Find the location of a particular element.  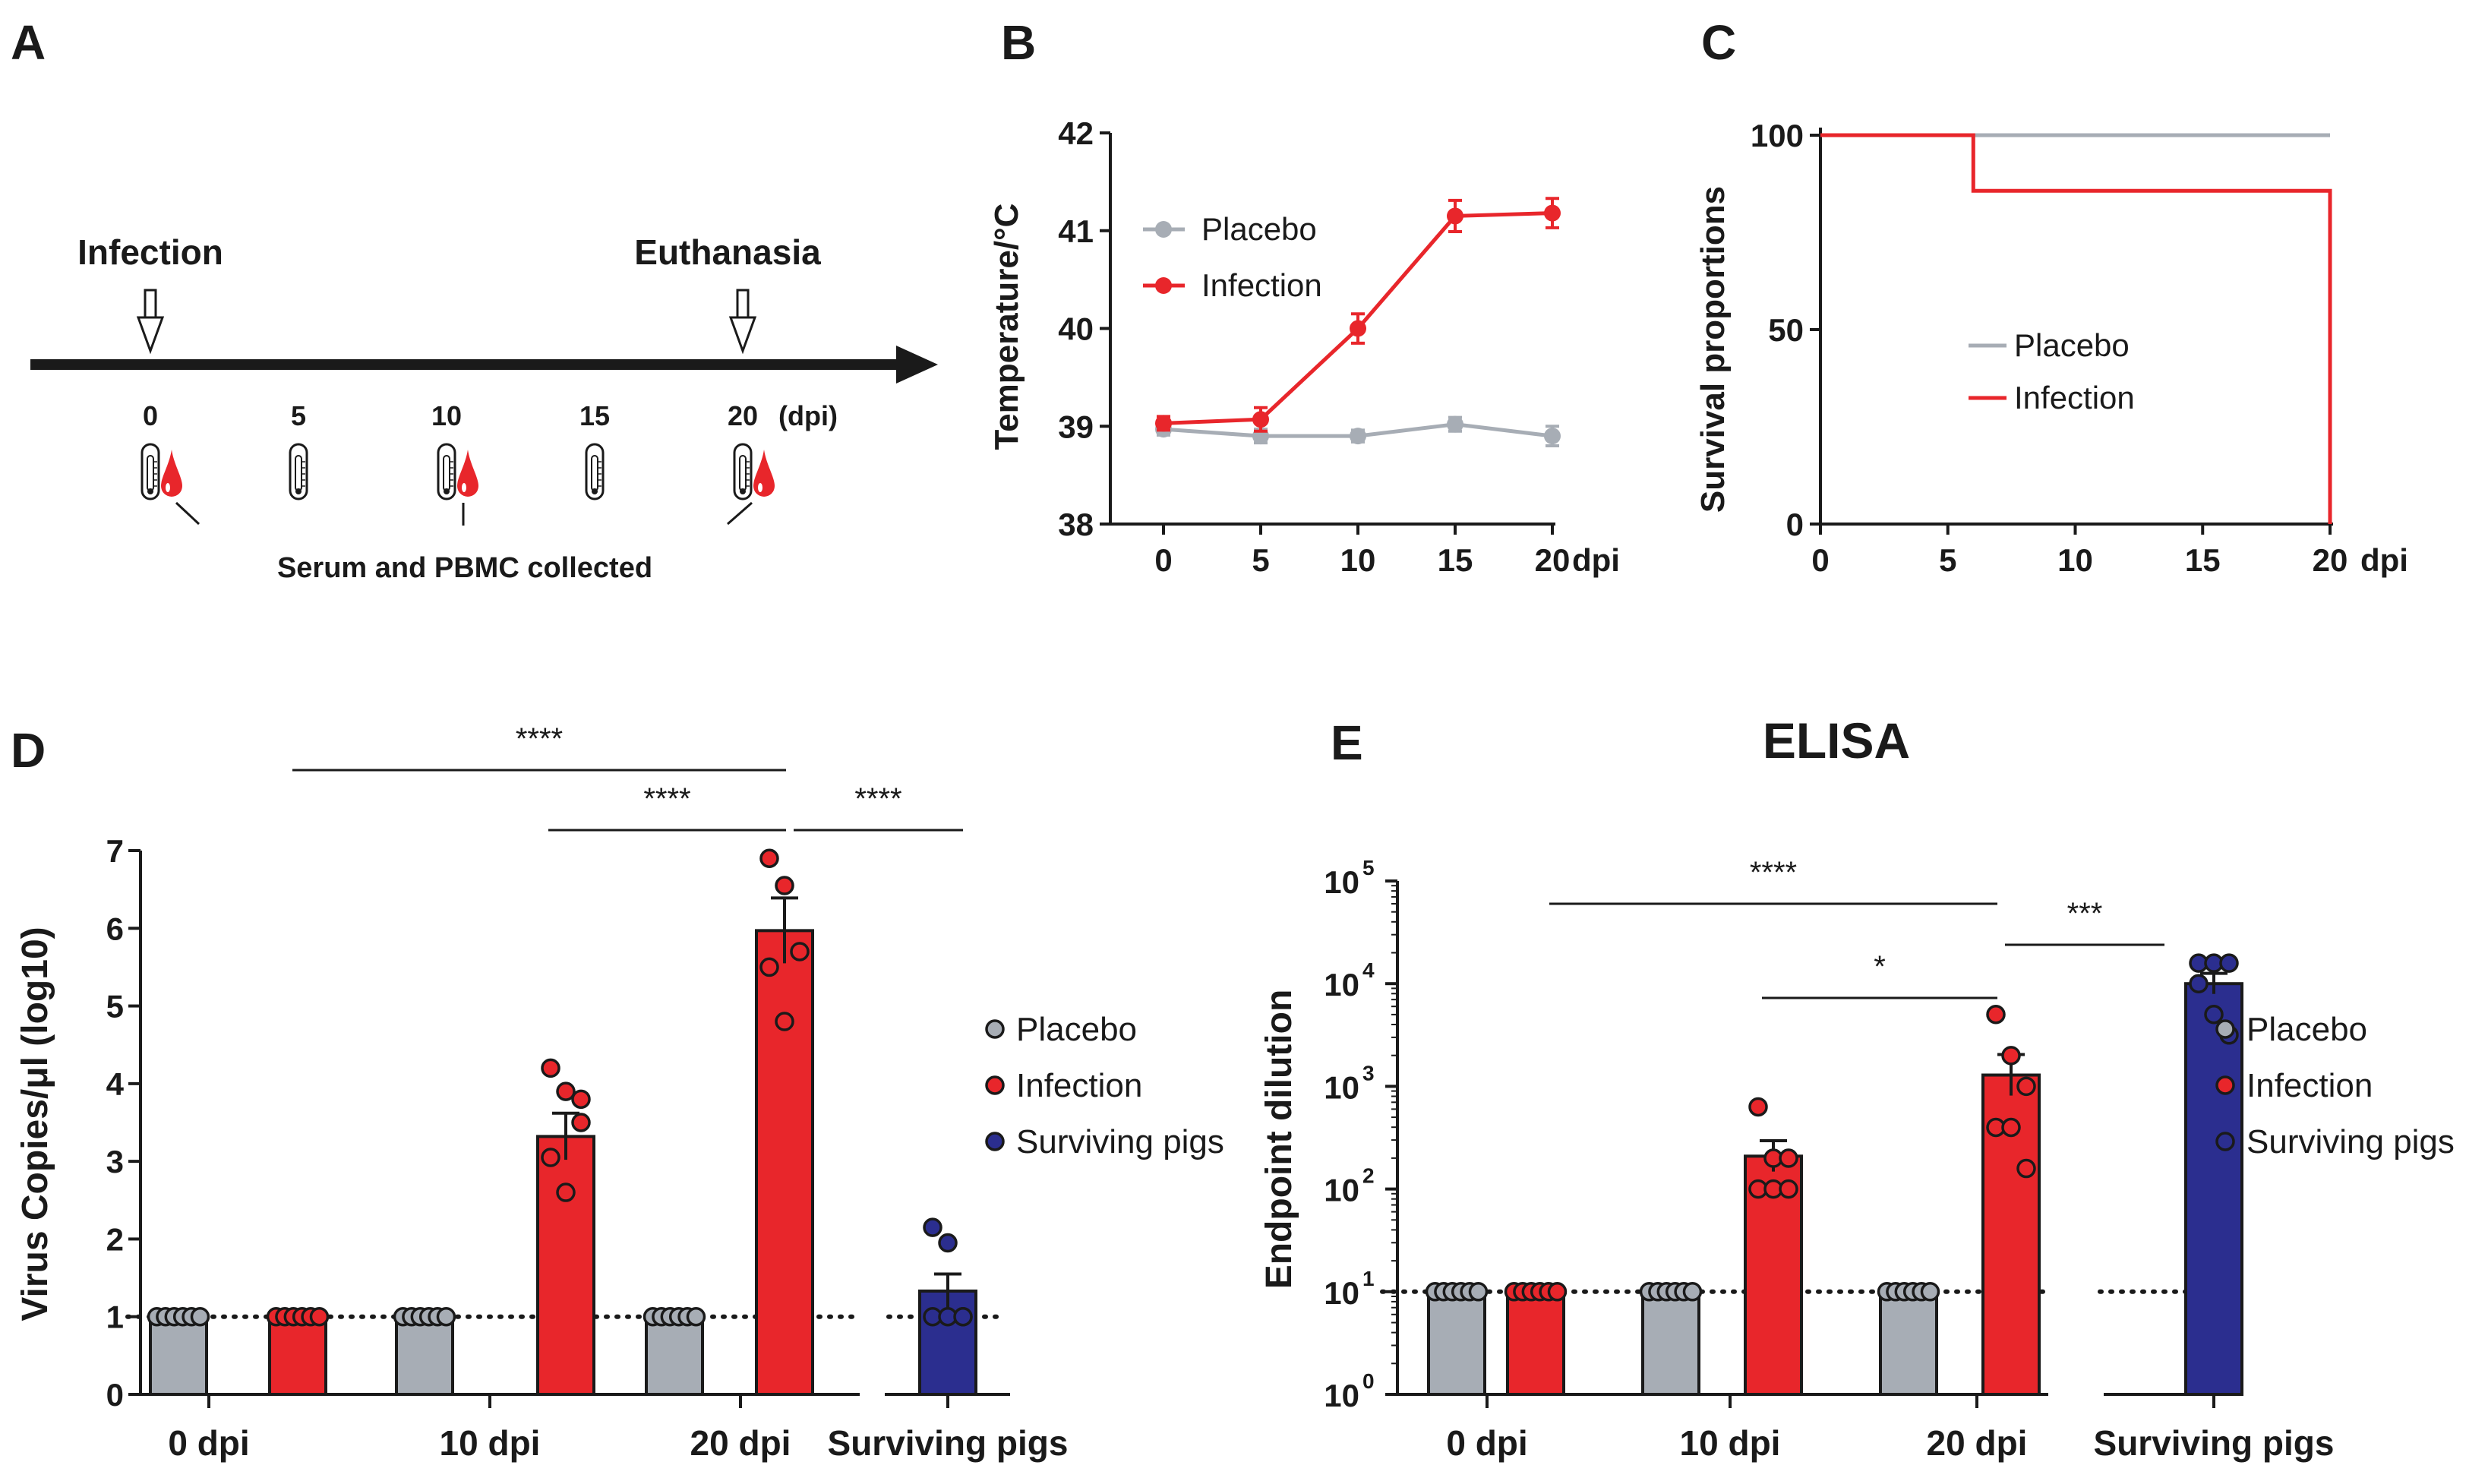

y-tick-label: 0 is located at coordinates (115, 1395).